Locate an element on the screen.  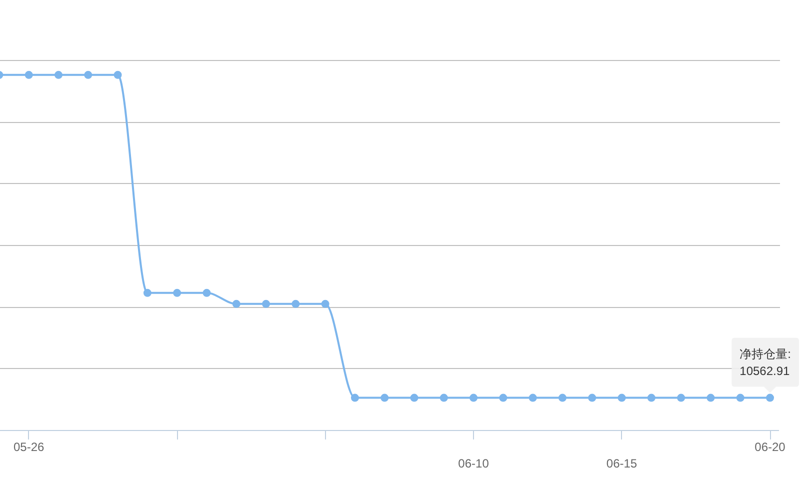
x-tick-label: 06-15 is located at coordinates (622, 463).